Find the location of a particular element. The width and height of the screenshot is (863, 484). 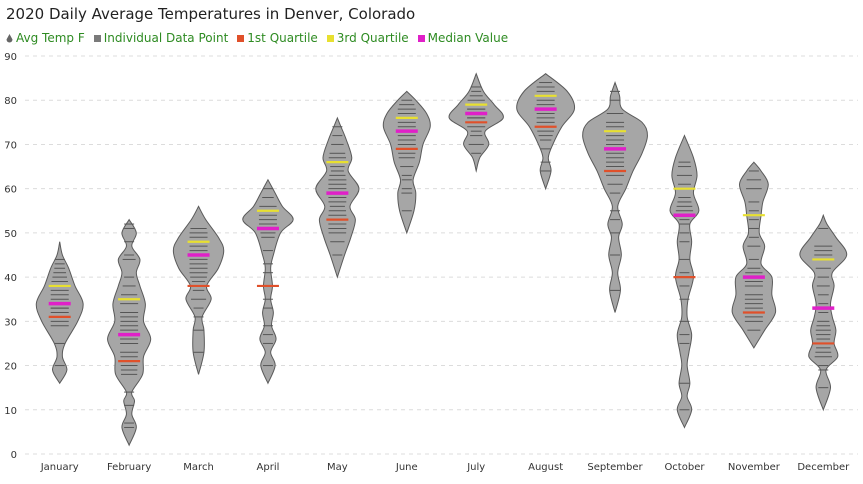

legend-label: Median Value is located at coordinates (468, 38).